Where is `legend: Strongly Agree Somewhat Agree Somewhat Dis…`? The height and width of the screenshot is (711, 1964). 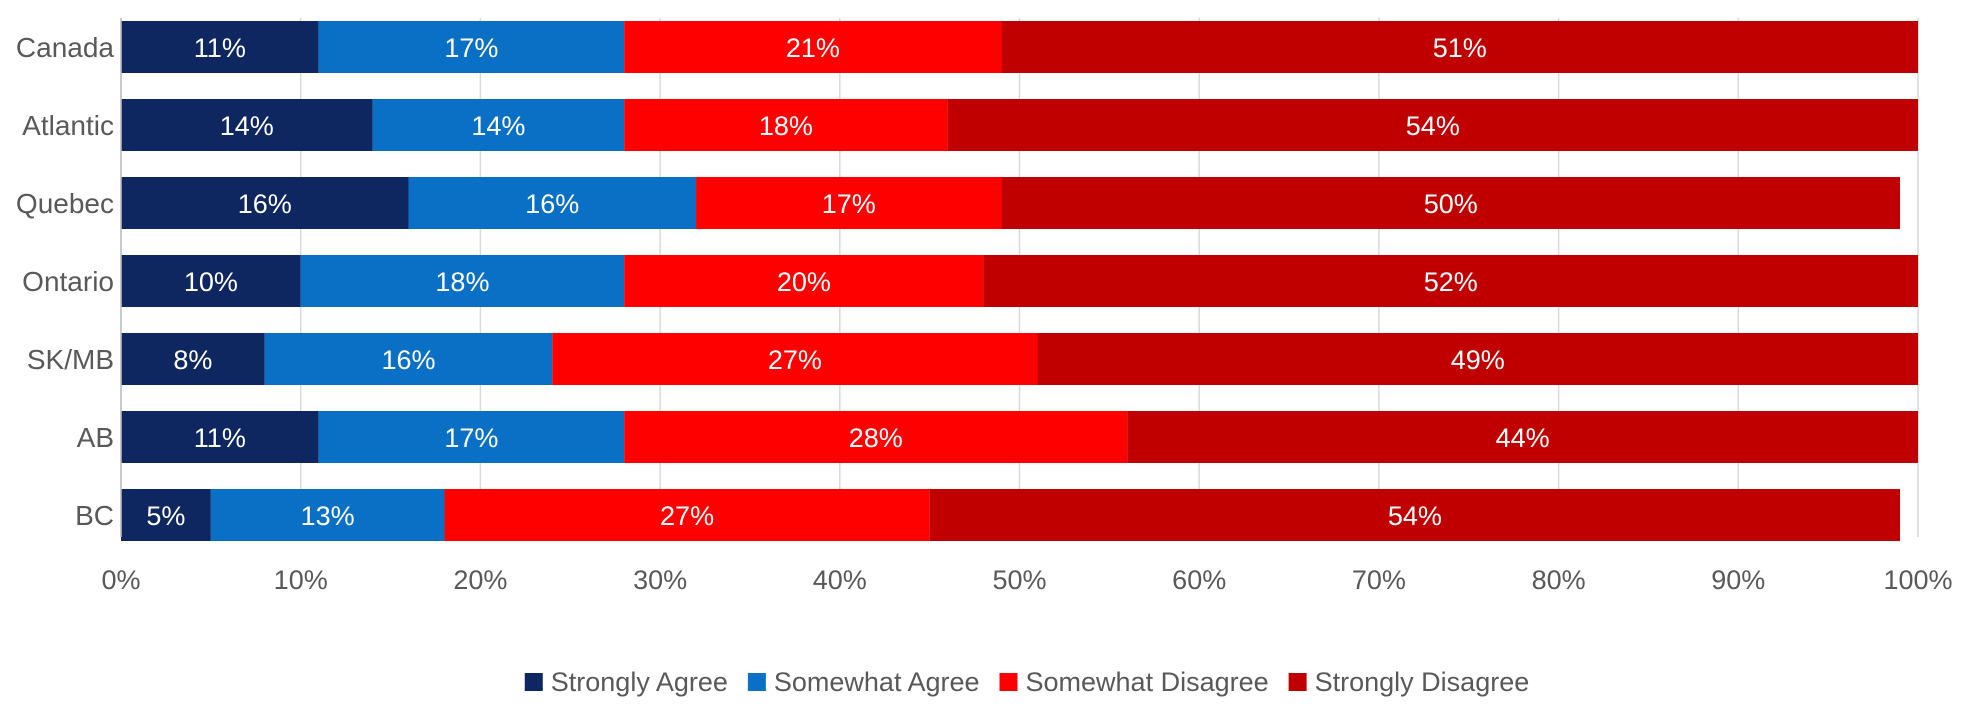 legend: Strongly Agree Somewhat Agree Somewhat Dis… is located at coordinates (1027, 682).